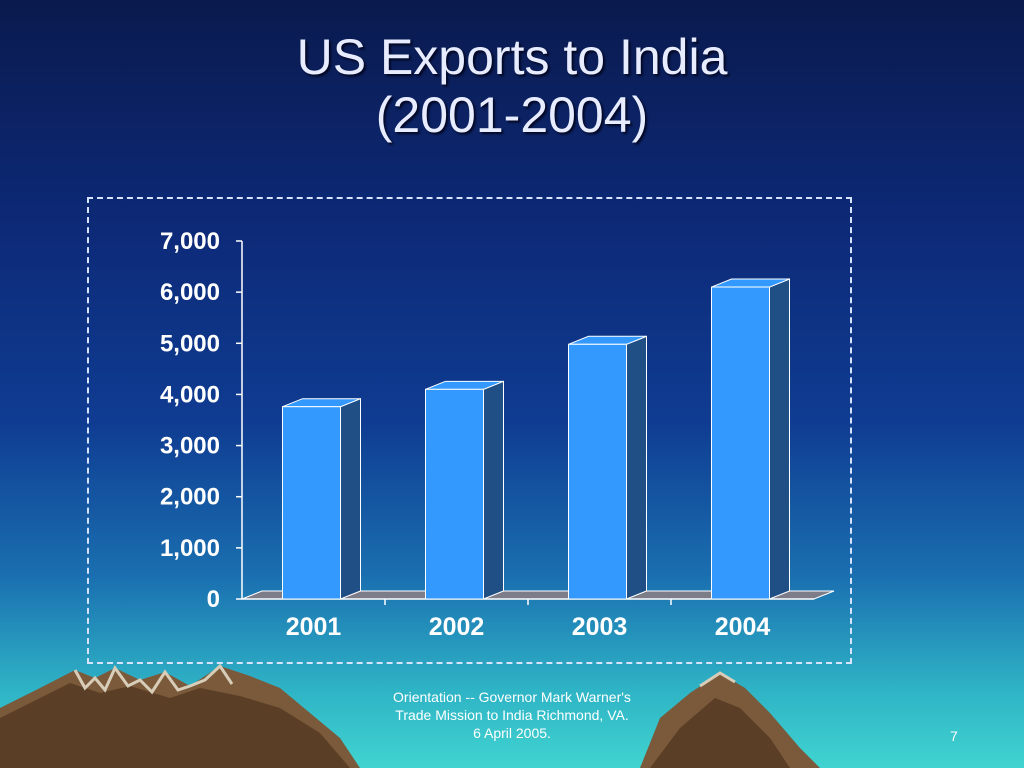 This screenshot has width=1024, height=768. I want to click on title-line-2: (2001-2004), so click(512, 115).